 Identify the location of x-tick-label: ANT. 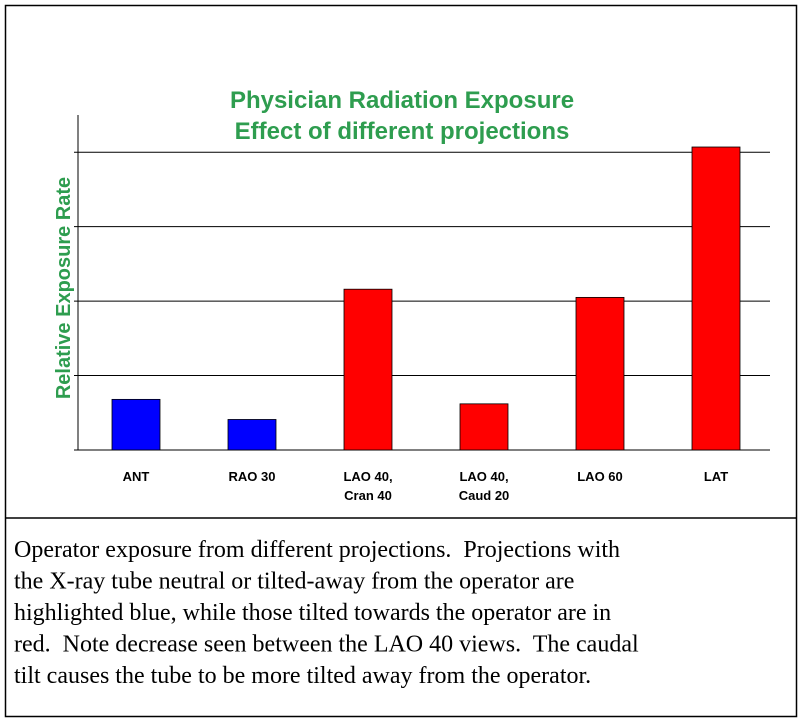
(136, 476).